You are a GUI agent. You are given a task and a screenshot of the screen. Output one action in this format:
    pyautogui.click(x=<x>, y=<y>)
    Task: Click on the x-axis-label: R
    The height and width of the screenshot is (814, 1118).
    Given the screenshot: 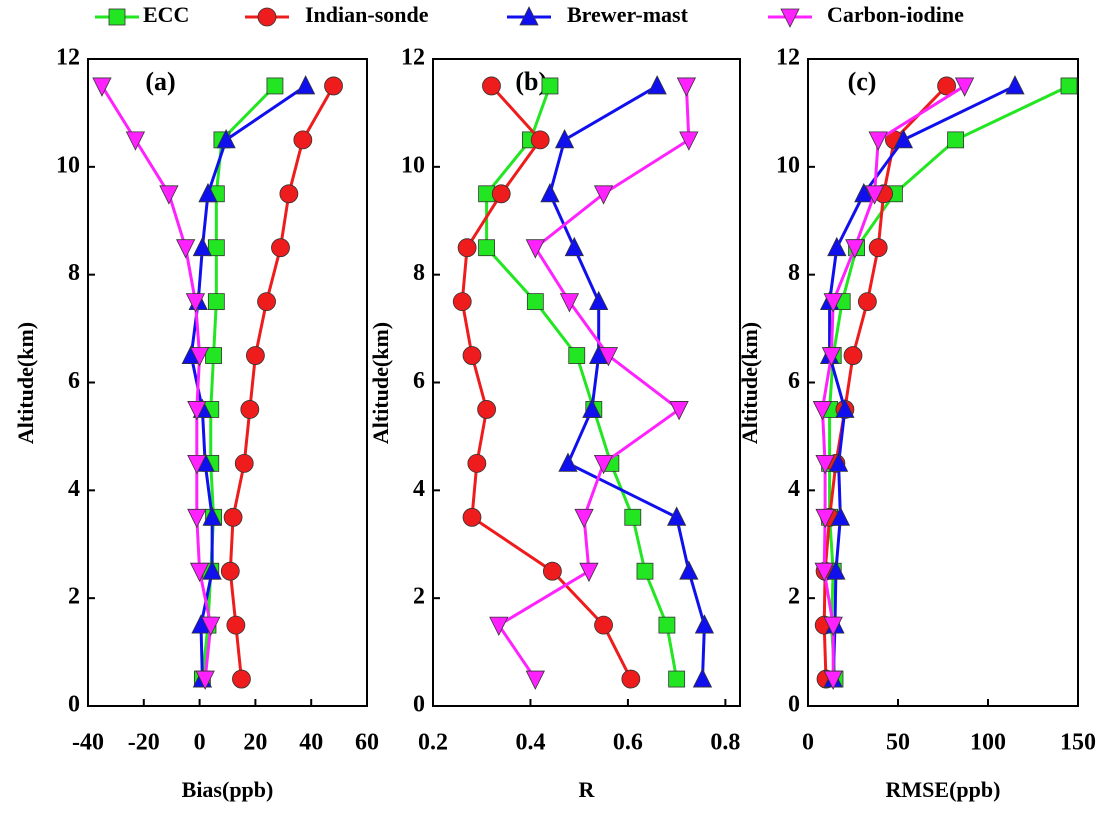 What is the action you would take?
    pyautogui.click(x=587, y=789)
    